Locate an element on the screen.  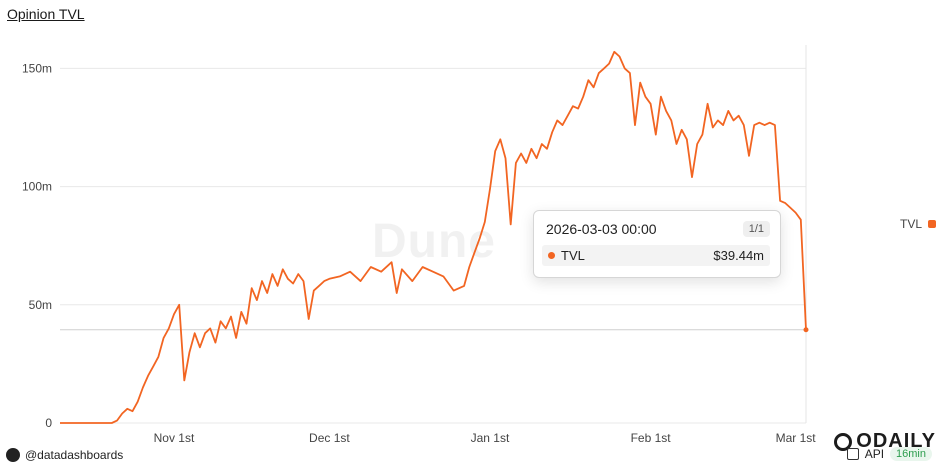
y-tick-label: 50m is located at coordinates (40, 305).